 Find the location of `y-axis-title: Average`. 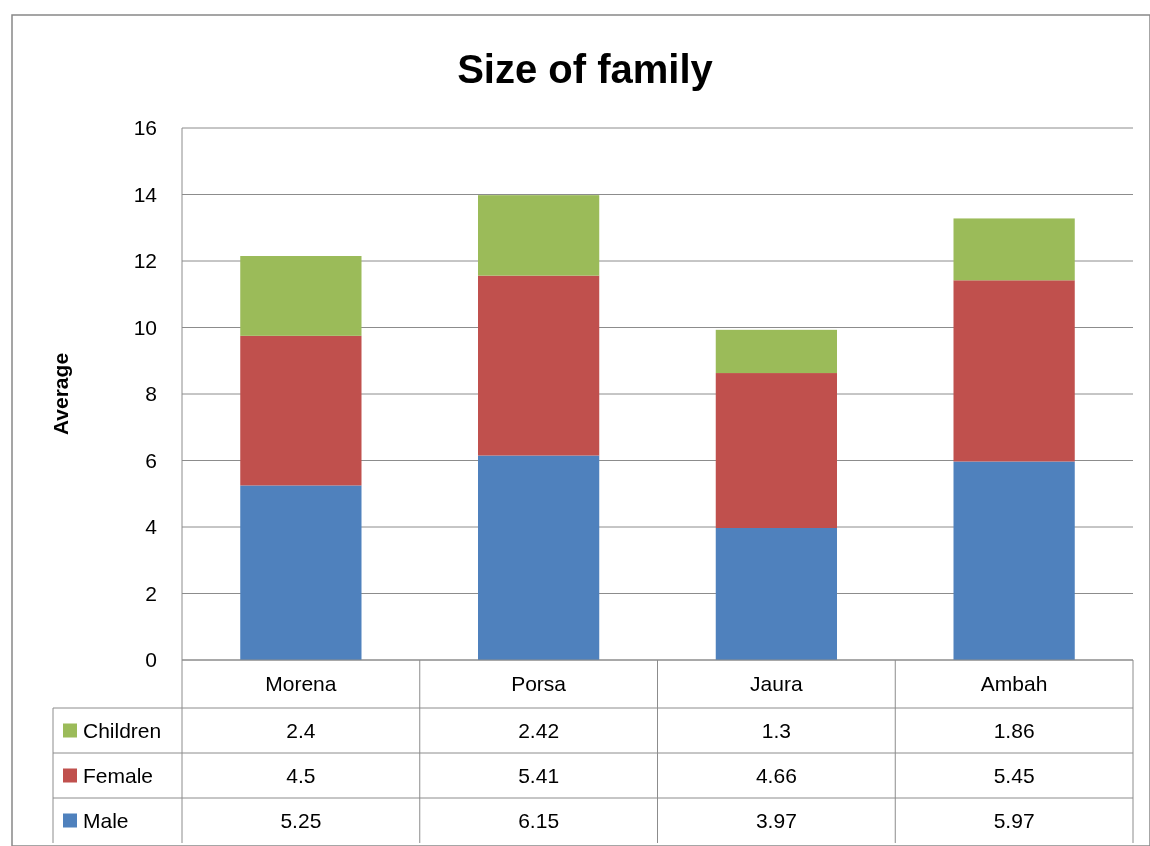

y-axis-title: Average is located at coordinates (60, 394).